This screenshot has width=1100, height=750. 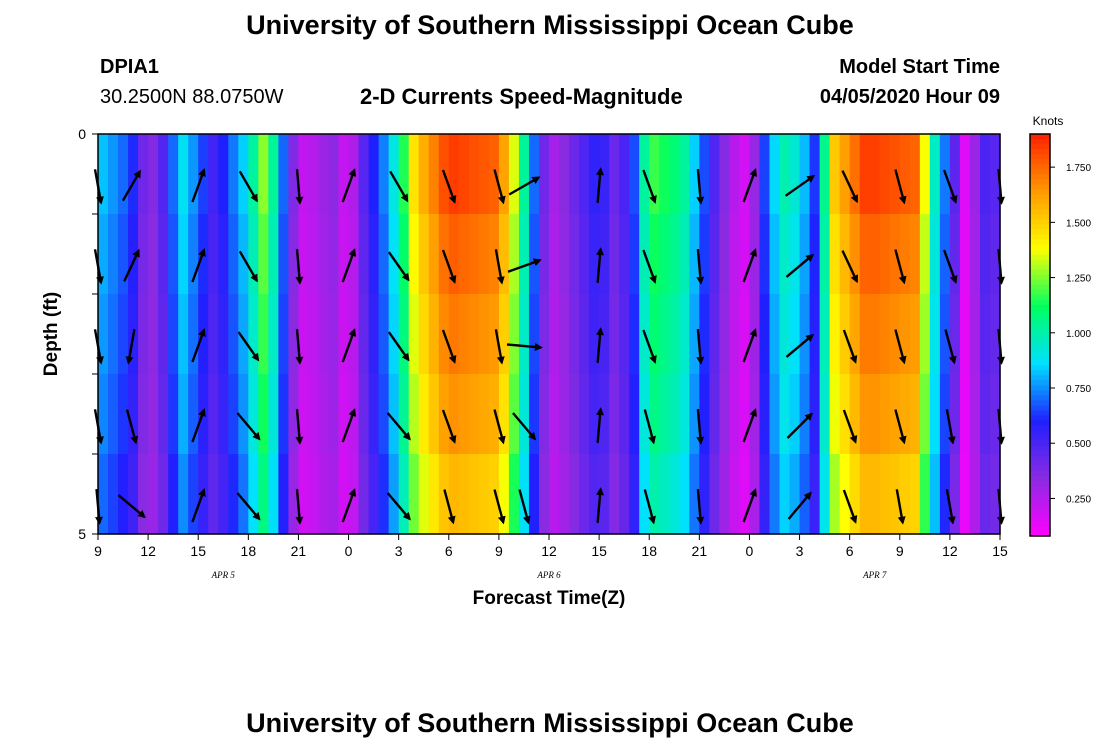 I want to click on x-tick-label: 15, so click(x=198, y=551).